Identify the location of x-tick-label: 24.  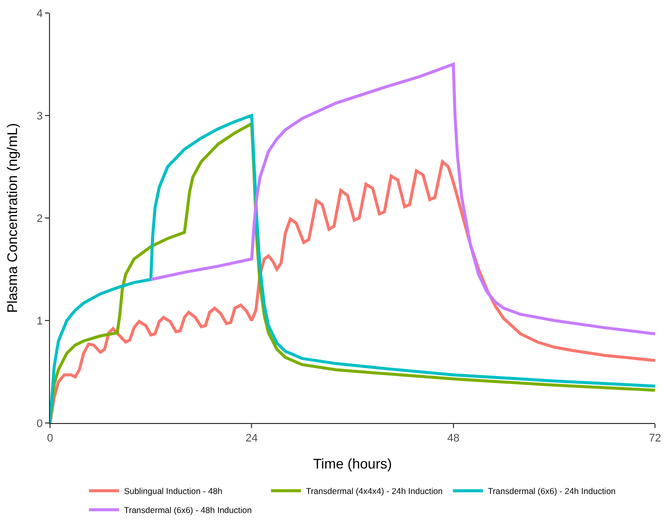
(252, 438).